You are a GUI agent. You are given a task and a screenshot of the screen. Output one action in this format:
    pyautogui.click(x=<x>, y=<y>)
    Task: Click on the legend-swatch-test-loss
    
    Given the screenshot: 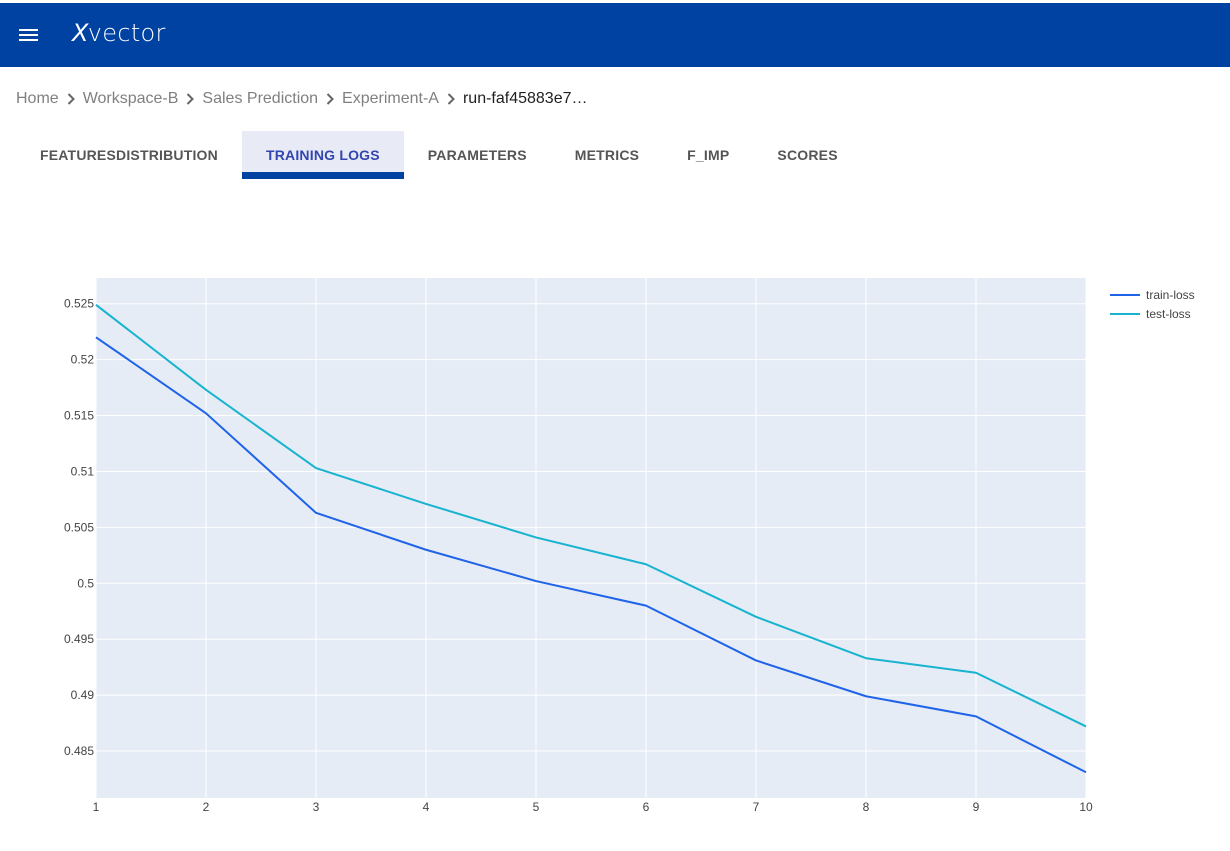 What is the action you would take?
    pyautogui.click(x=1125, y=313)
    